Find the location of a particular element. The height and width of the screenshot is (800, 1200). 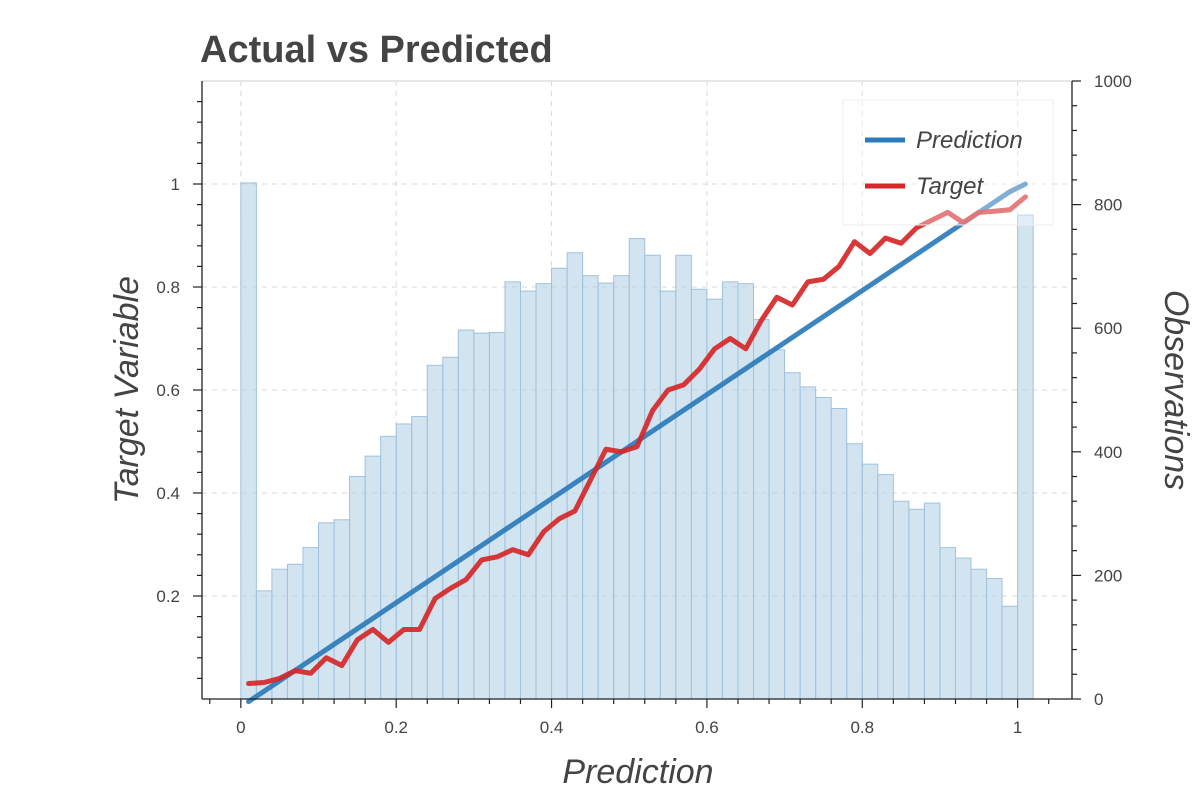

y2-tick-label: 200 is located at coordinates (1108, 575).